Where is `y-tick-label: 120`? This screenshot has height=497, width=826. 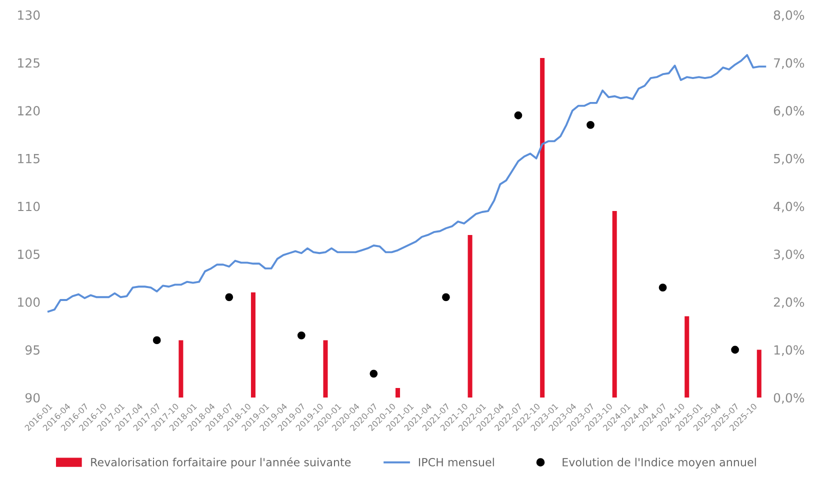 y-tick-label: 120 is located at coordinates (29, 111).